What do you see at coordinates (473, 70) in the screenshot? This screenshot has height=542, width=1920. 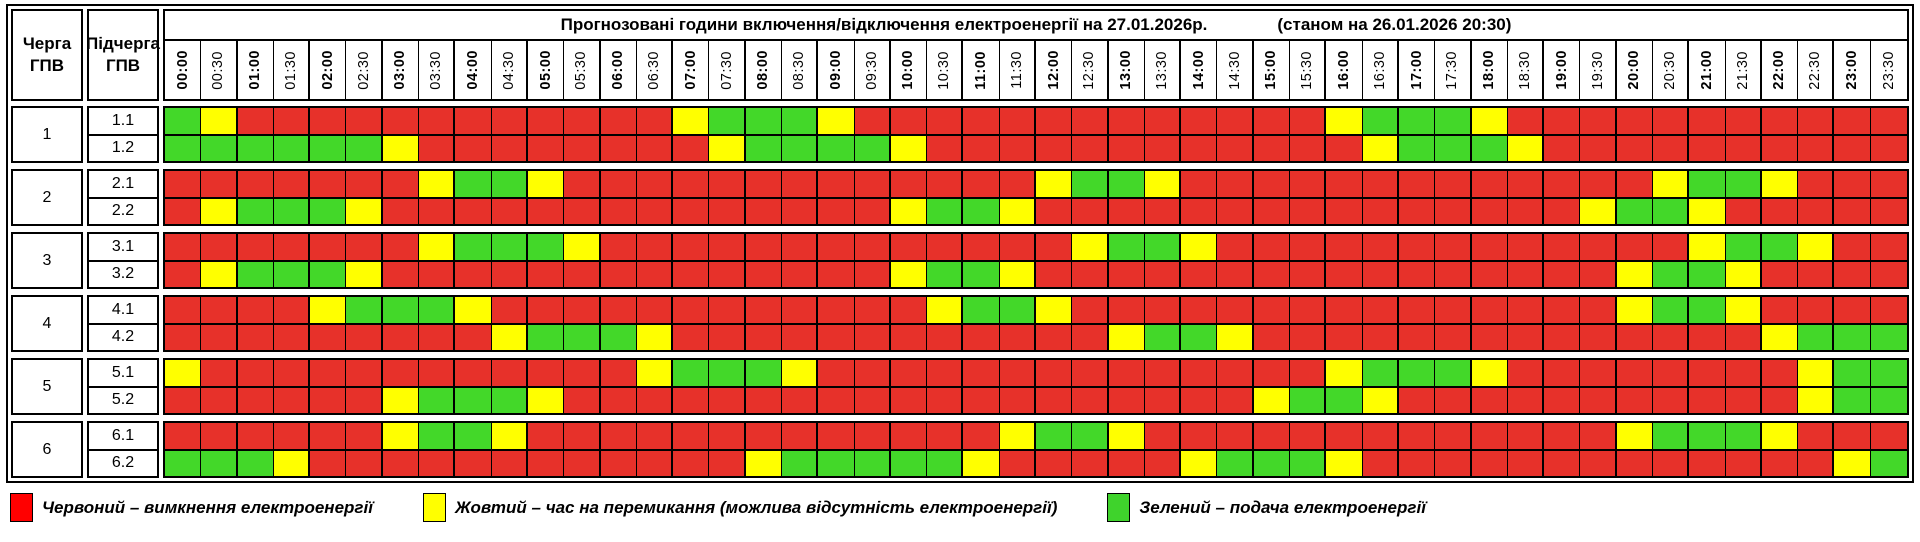 I see `time-label-cell: 04:00` at bounding box center [473, 70].